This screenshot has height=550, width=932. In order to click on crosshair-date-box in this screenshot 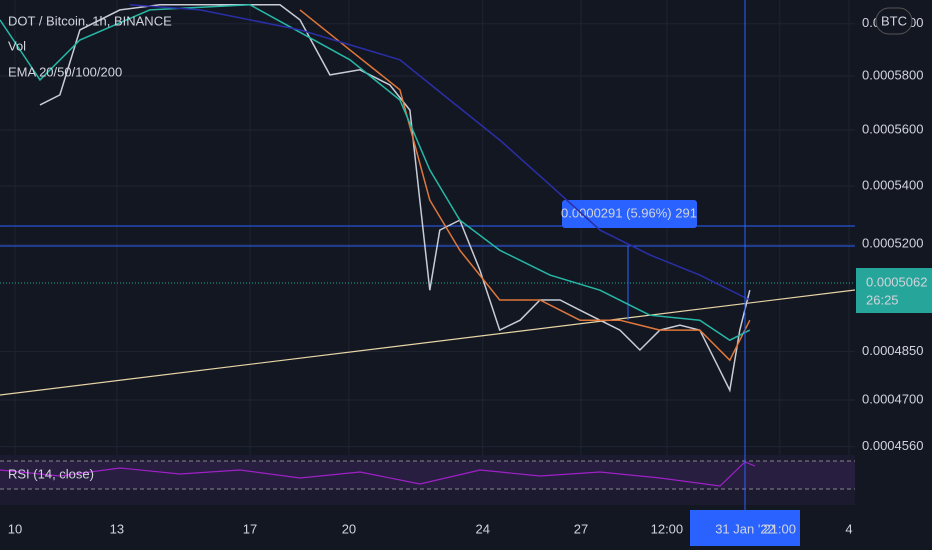, I will do `click(745, 528)`.